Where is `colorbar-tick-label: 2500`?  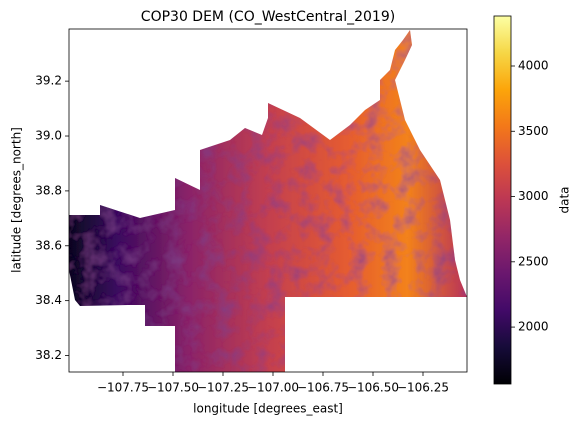 colorbar-tick-label: 2500 is located at coordinates (533, 261).